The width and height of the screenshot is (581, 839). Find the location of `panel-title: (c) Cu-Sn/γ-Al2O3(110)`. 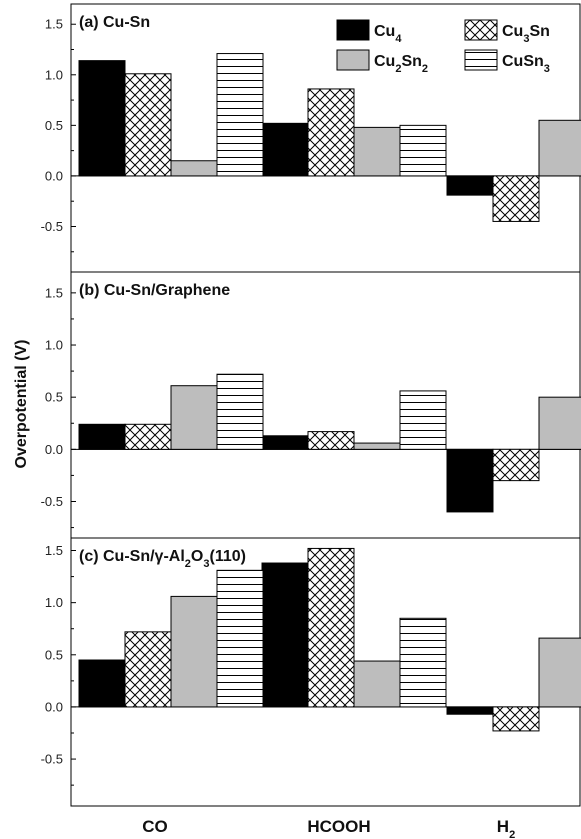

panel-title: (c) Cu-Sn/γ-Al2O3(110) is located at coordinates (162, 559).